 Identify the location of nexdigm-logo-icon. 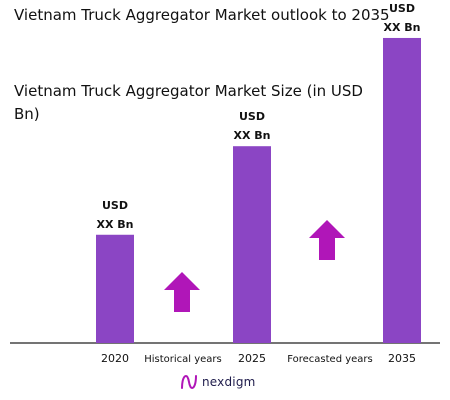
(189, 382).